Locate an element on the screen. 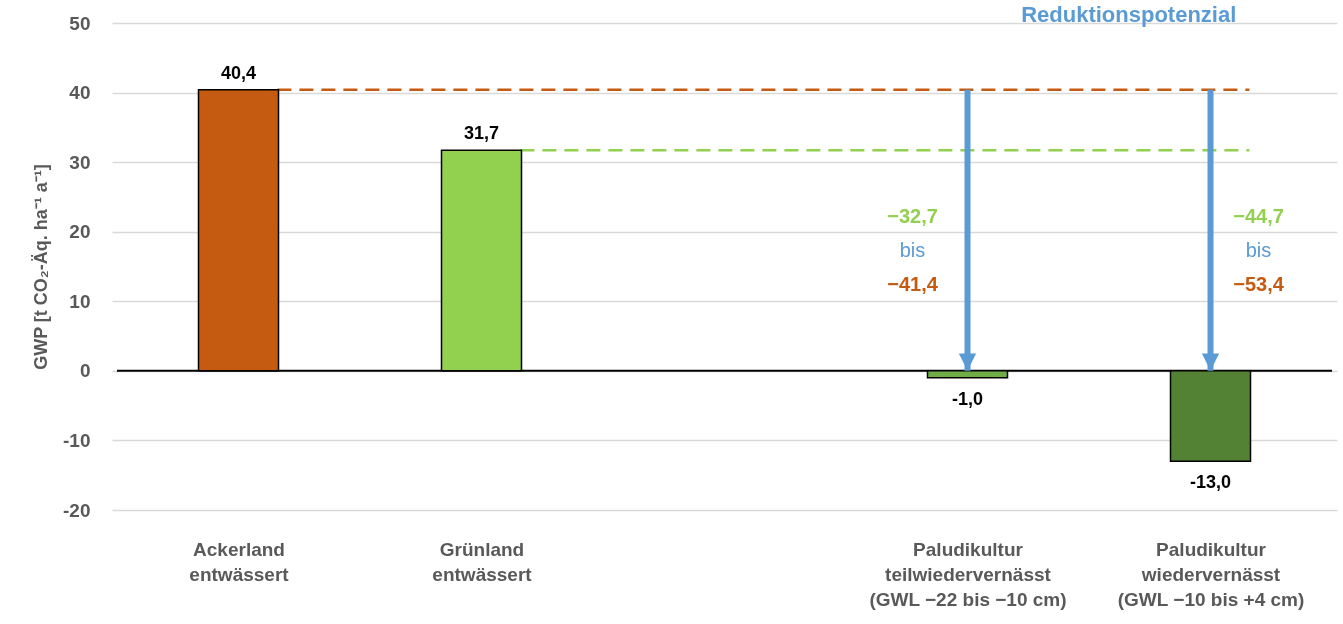 The width and height of the screenshot is (1343, 624). annotation: Reduktionspotenzial is located at coordinates (1129, 14).